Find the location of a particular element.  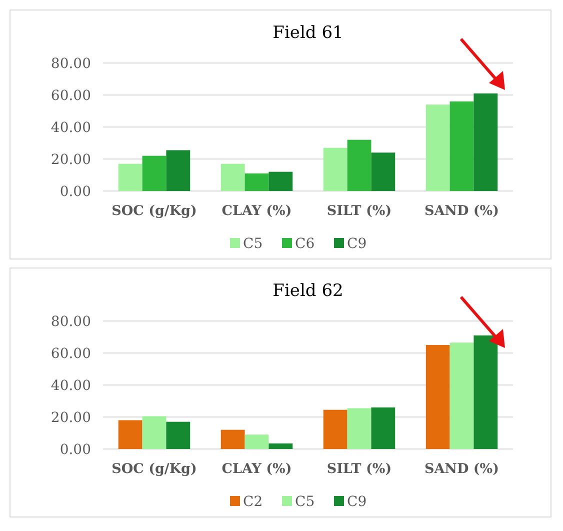

chart-title: Field 61 is located at coordinates (308, 33).